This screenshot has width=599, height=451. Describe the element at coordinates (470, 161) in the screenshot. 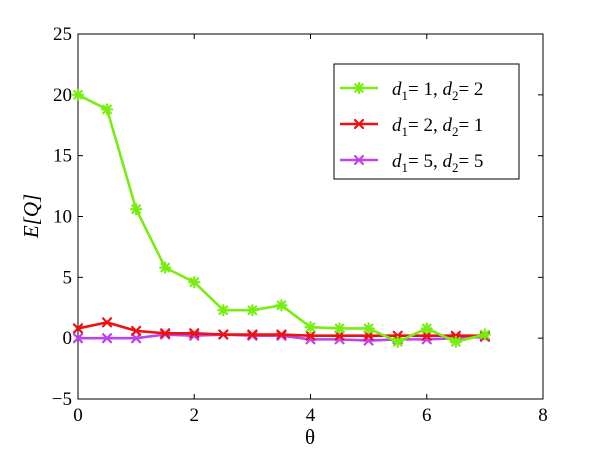

I see `legend-text-part: = 5` at that location.